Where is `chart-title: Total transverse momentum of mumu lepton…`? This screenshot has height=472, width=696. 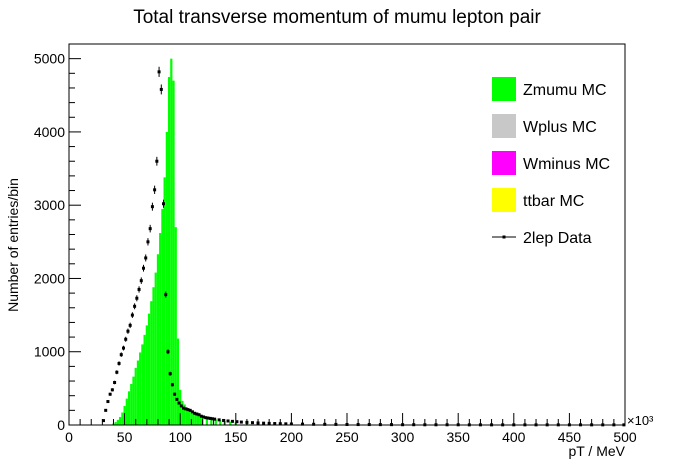
chart-title: Total transverse momentum of mumu lepton… is located at coordinates (337, 17).